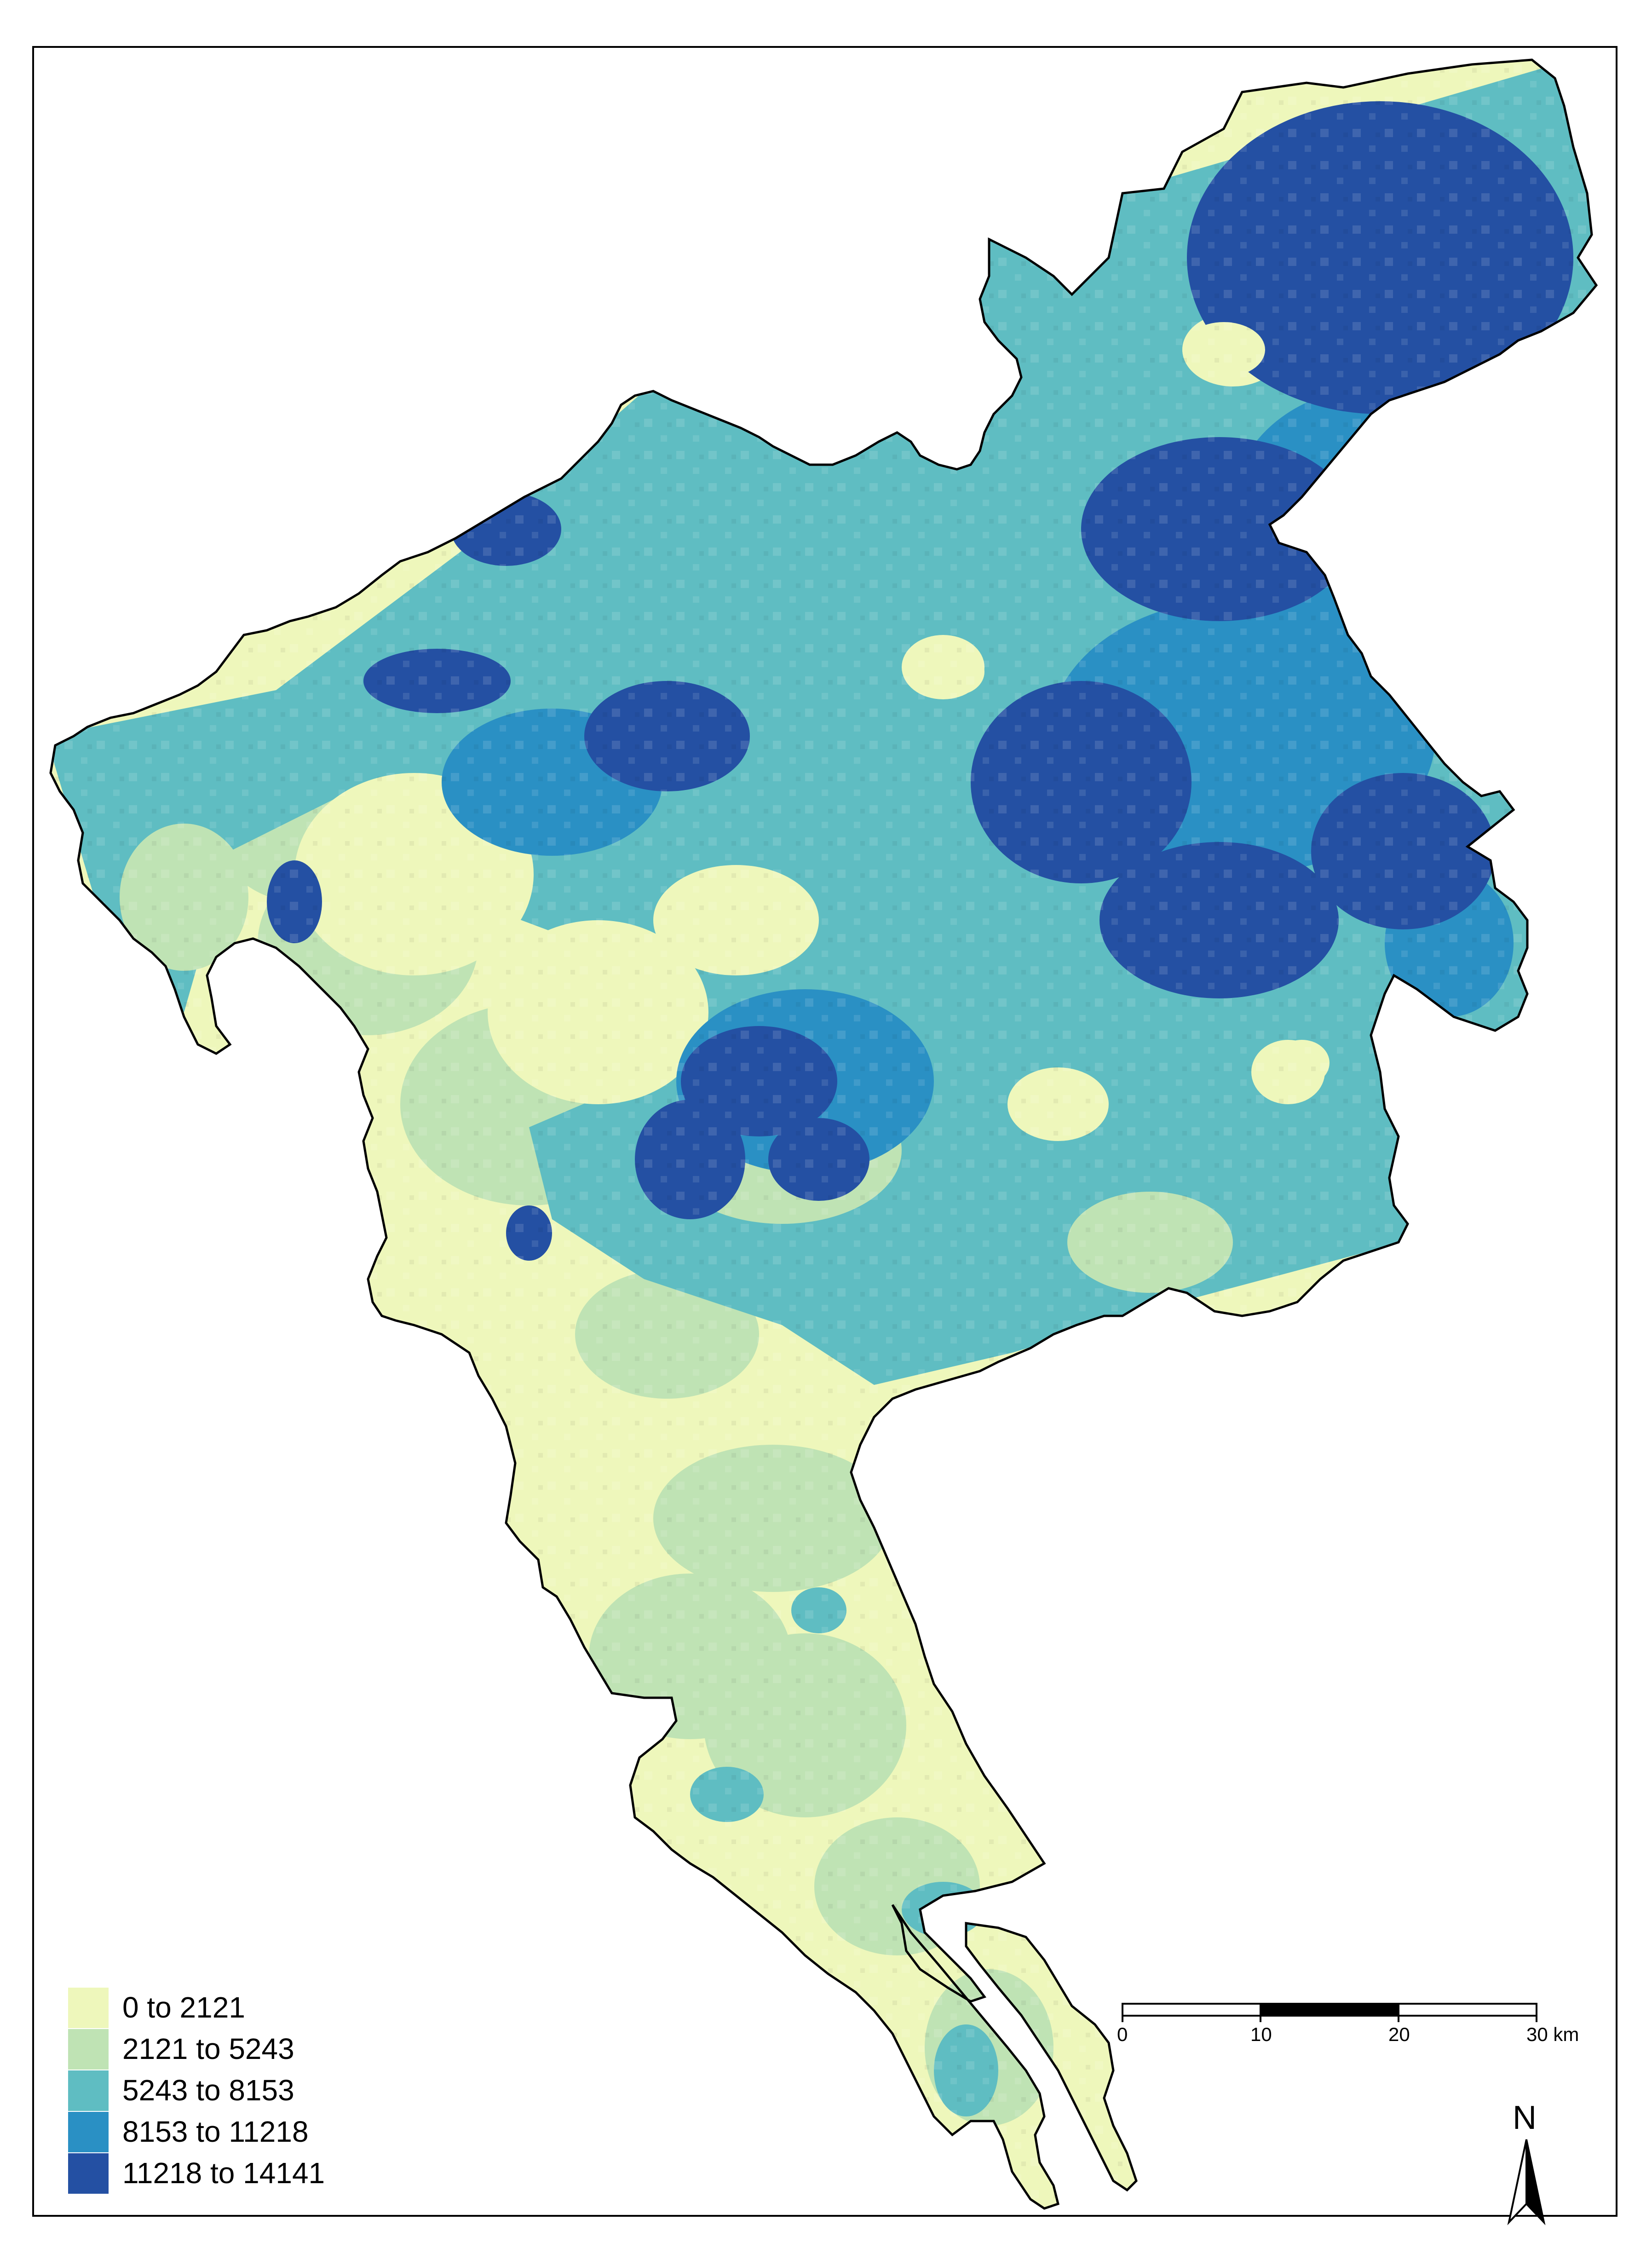 The height and width of the screenshot is (2260, 1652). What do you see at coordinates (208, 2048) in the screenshot?
I see `legend-label: 2121 to 5243` at bounding box center [208, 2048].